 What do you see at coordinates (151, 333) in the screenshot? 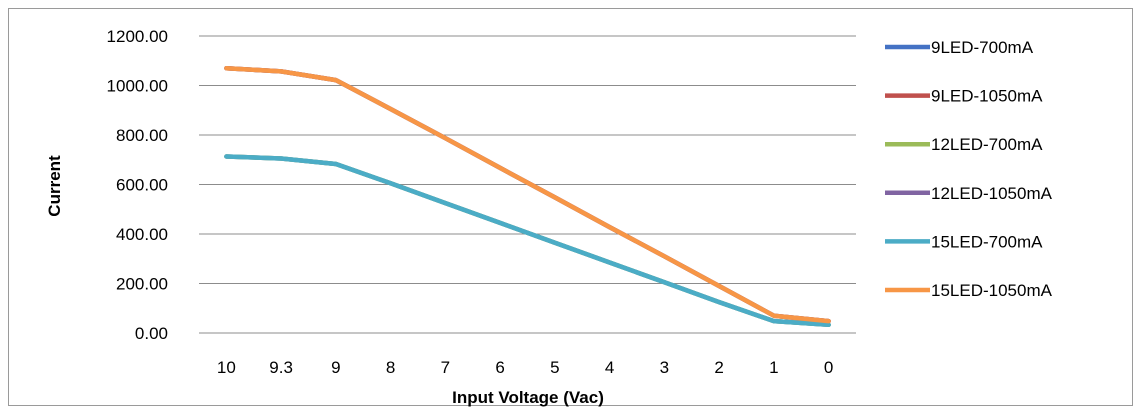
I see `y-tick-label: 0.00` at bounding box center [151, 333].